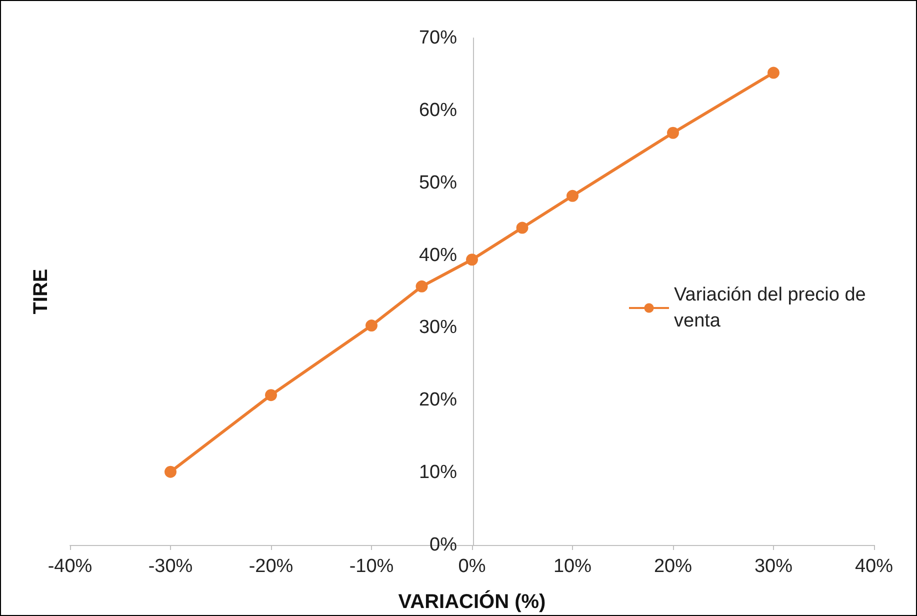  I want to click on x-axis-title: VARIACIÓN (%), so click(472, 601).